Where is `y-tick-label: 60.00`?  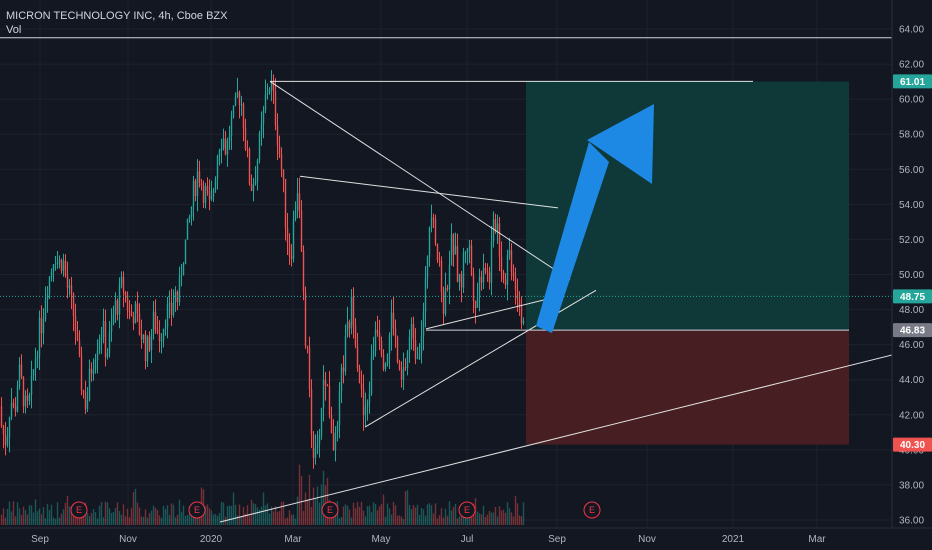
y-tick-label: 60.00 is located at coordinates (911, 100).